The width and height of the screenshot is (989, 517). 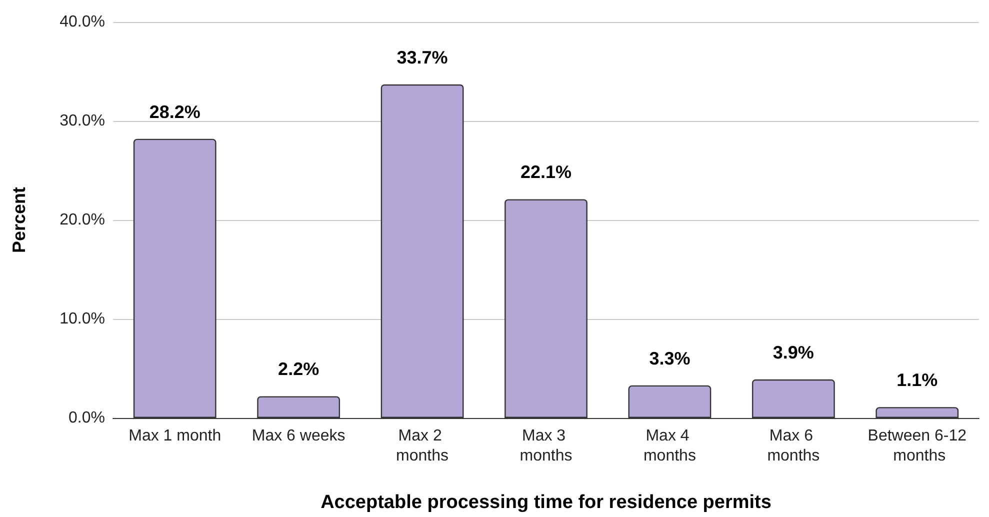 I want to click on y-tick-label: 10.0%, so click(x=82, y=319).